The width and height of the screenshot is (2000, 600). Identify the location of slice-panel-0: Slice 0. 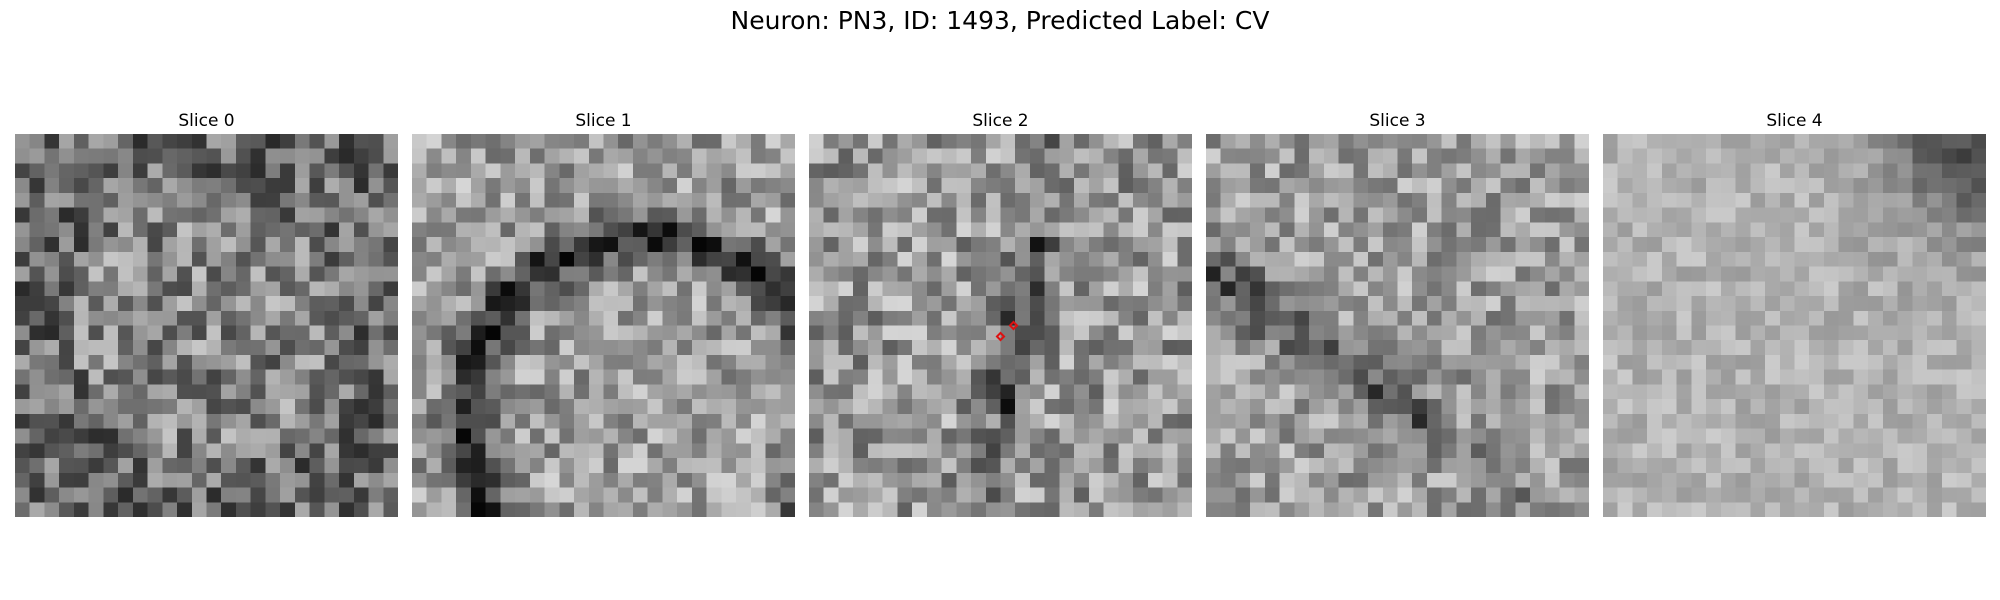
(206, 312).